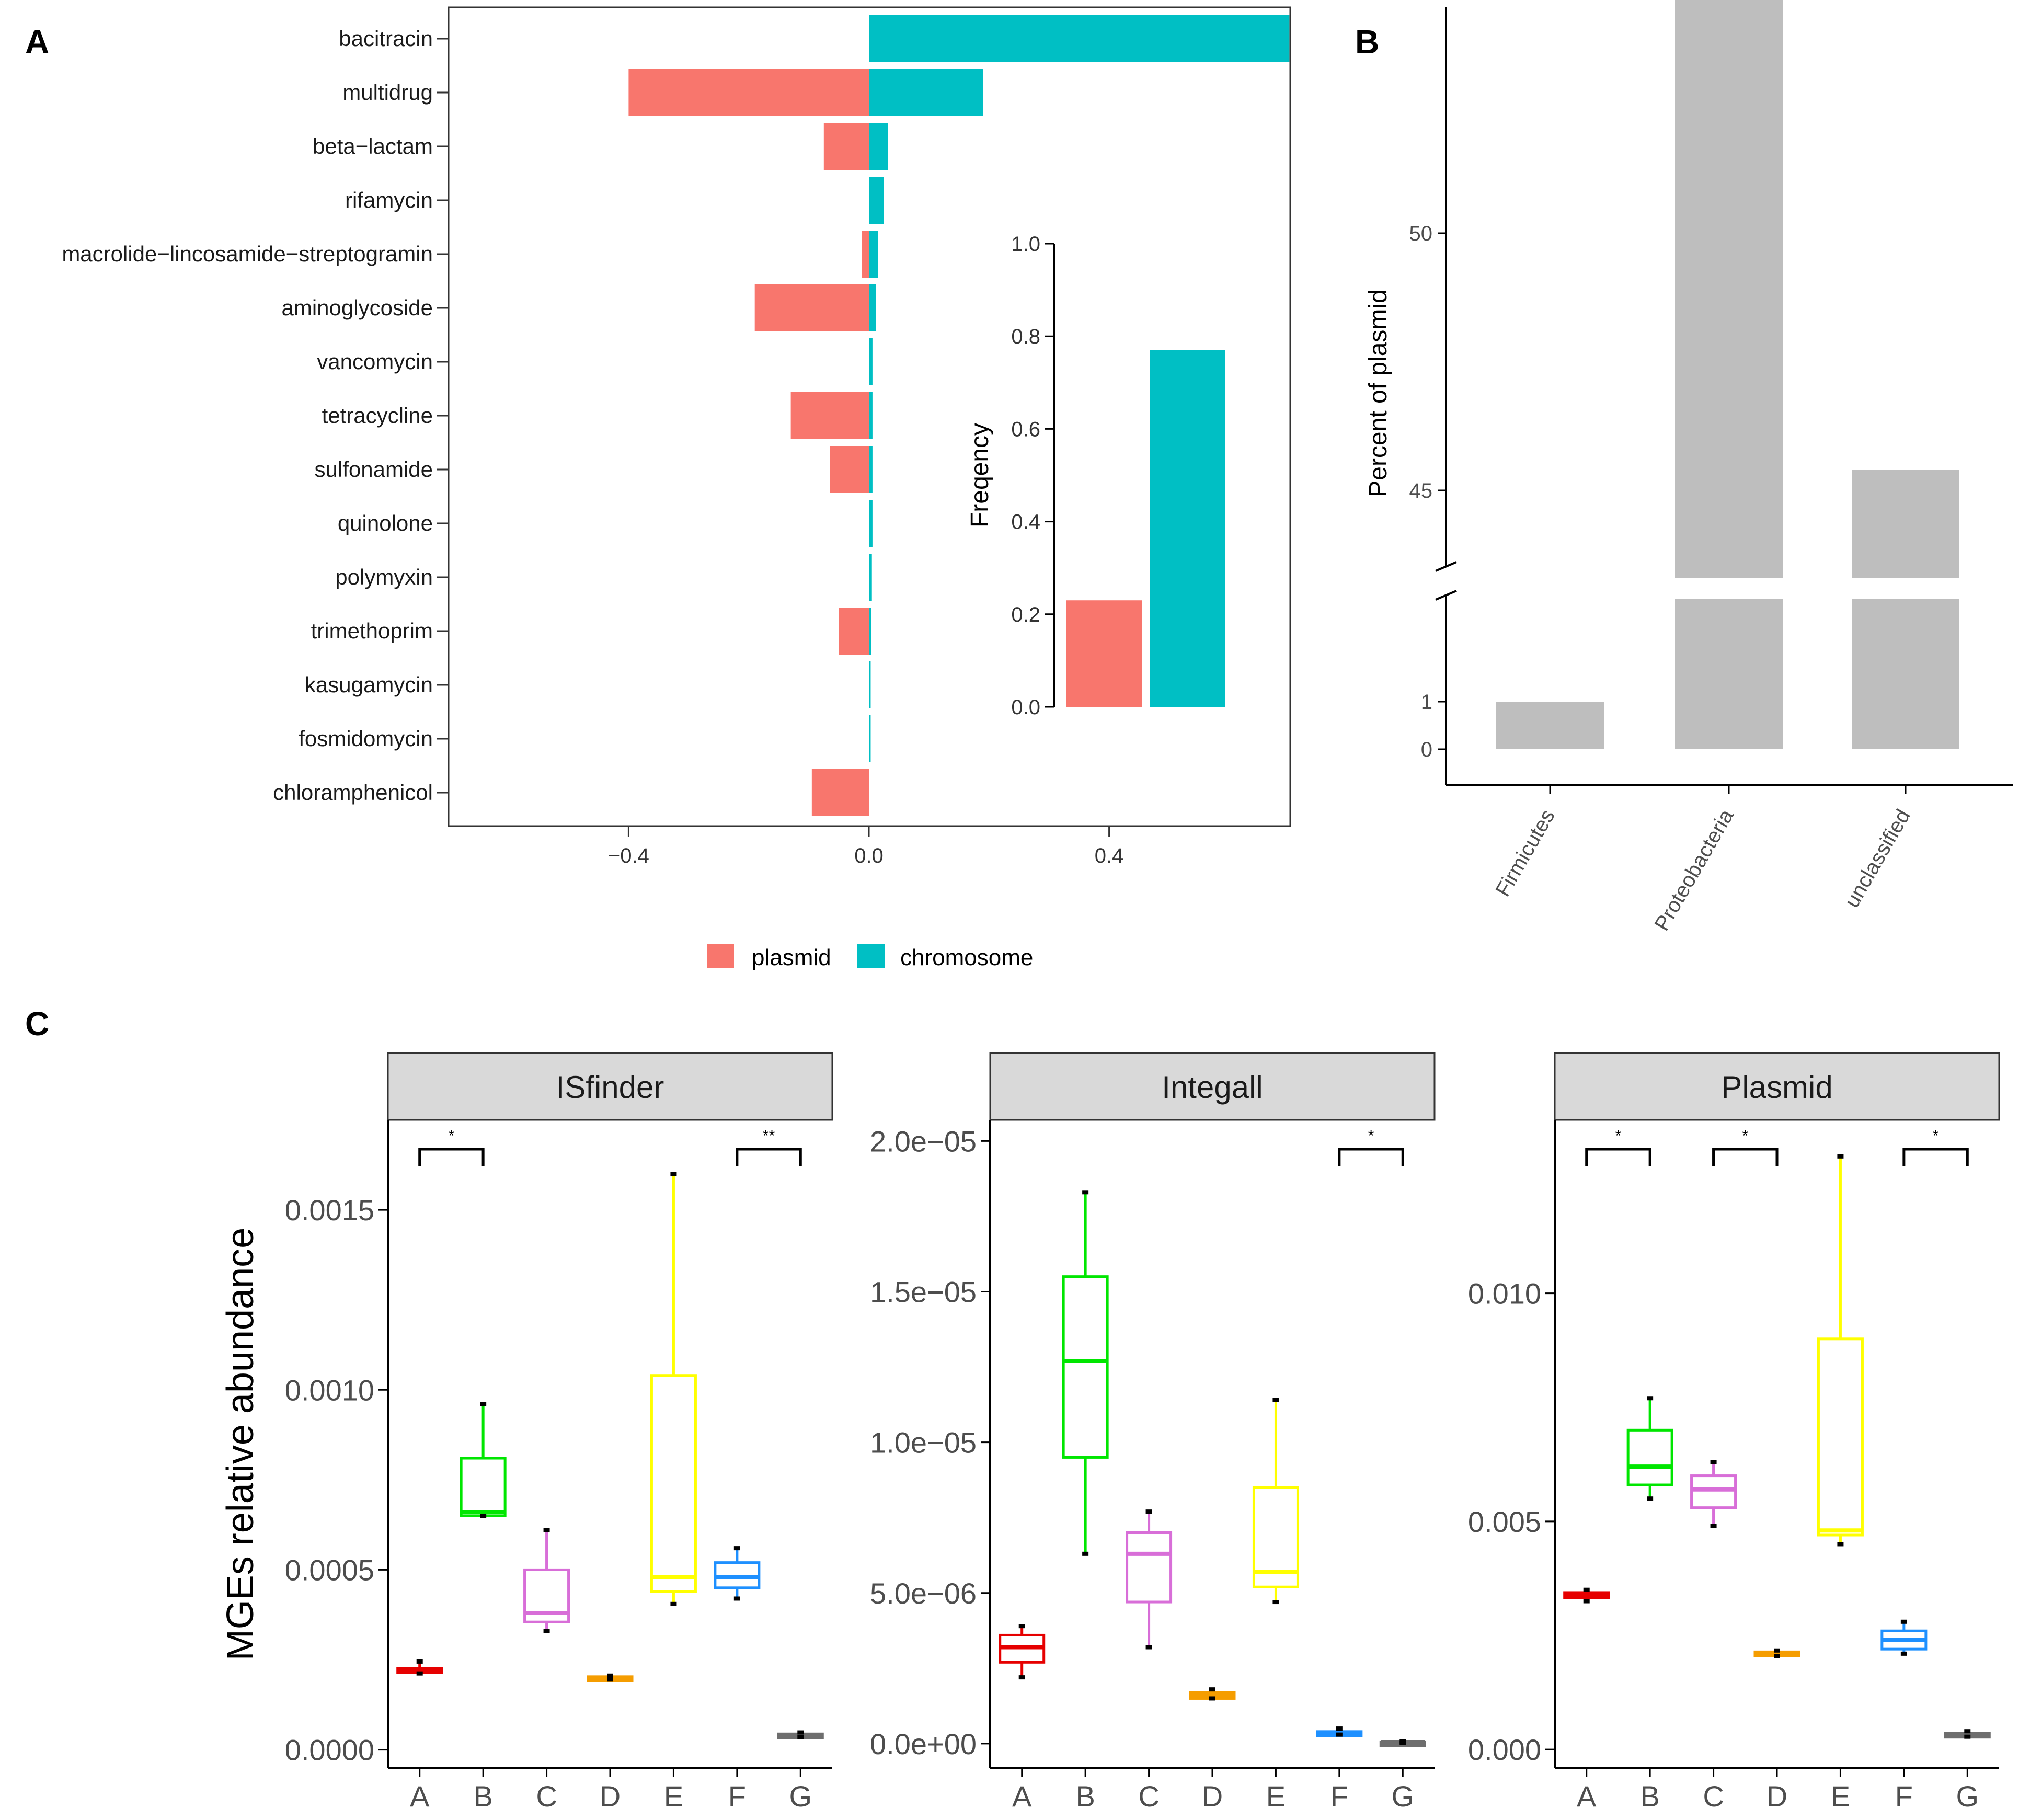 This screenshot has width=2019, height=1820. I want to click on category-label-fosmidomycin: fosmidomycin, so click(366, 738).